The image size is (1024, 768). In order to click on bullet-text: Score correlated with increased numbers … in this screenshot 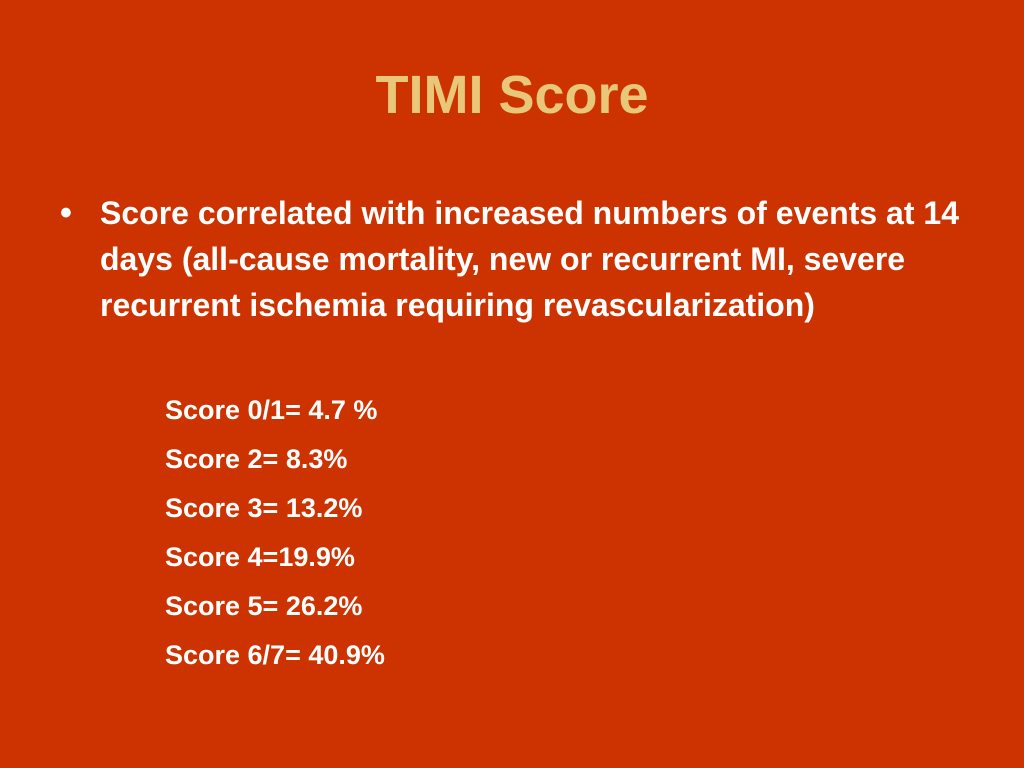, I will do `click(529, 259)`.